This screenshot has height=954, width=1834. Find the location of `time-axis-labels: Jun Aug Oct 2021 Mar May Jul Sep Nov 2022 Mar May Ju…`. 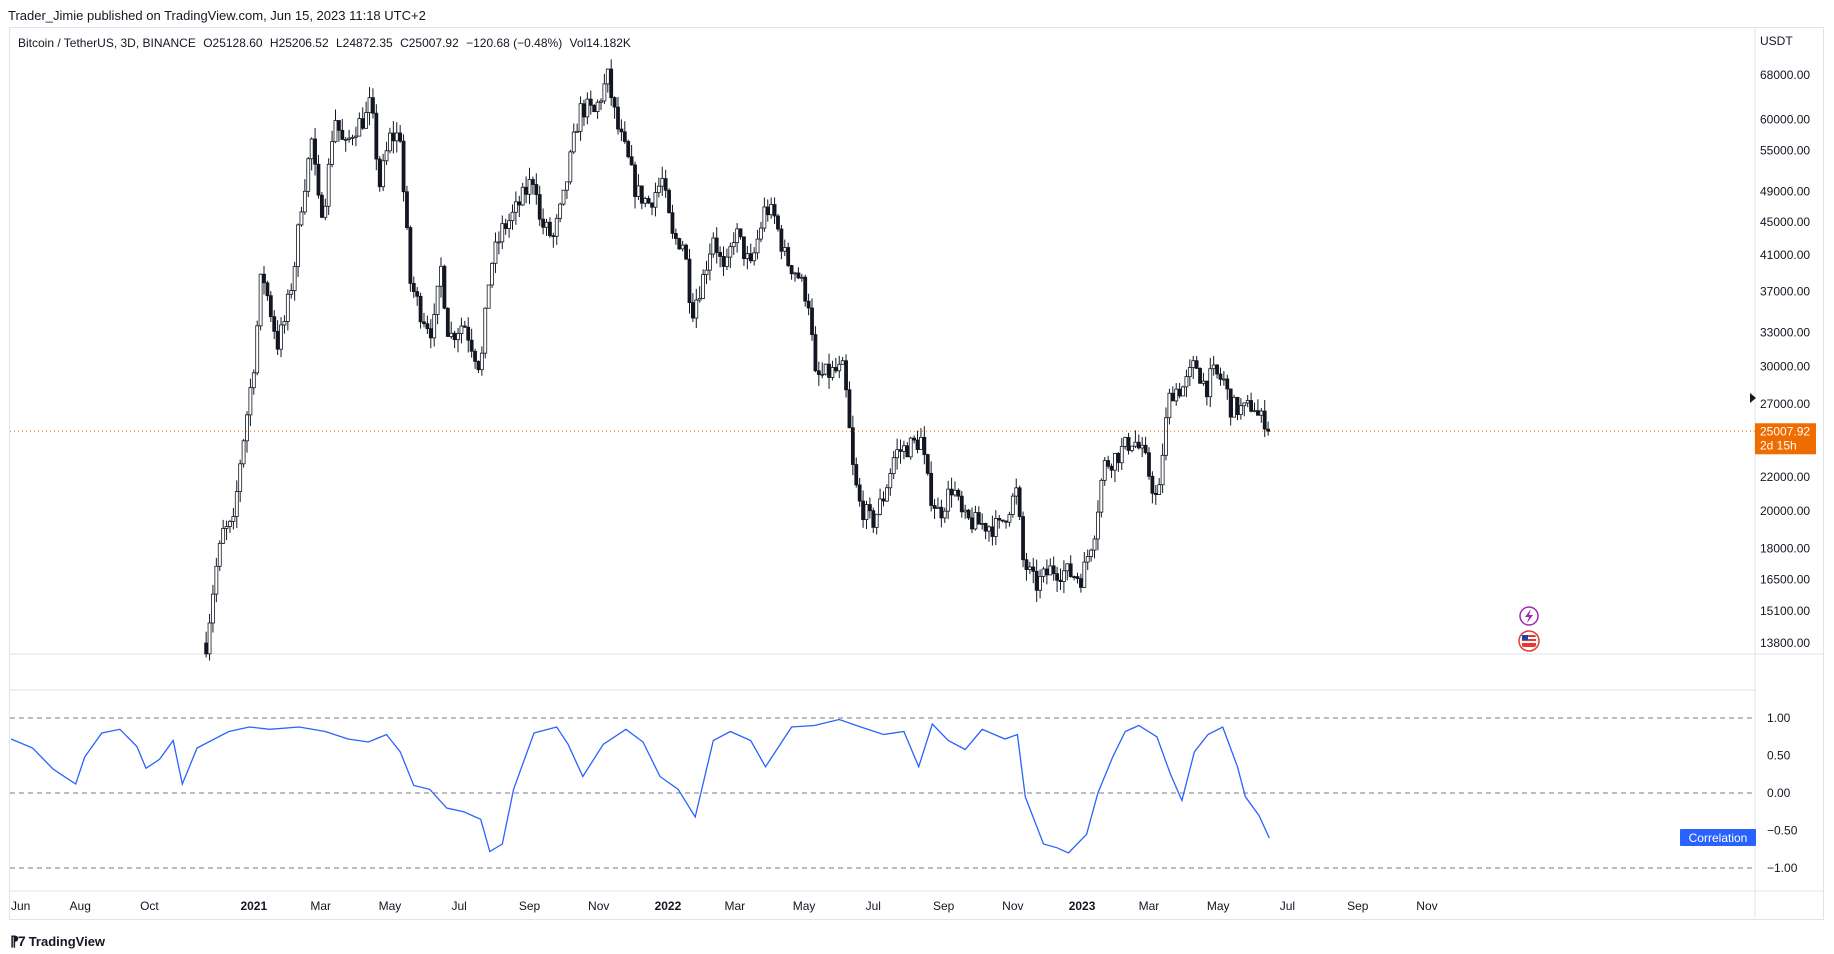

time-axis-labels: Jun Aug Oct 2021 Mar May Jul Sep Nov 2022 Mar May Ju… is located at coordinates (724, 906).